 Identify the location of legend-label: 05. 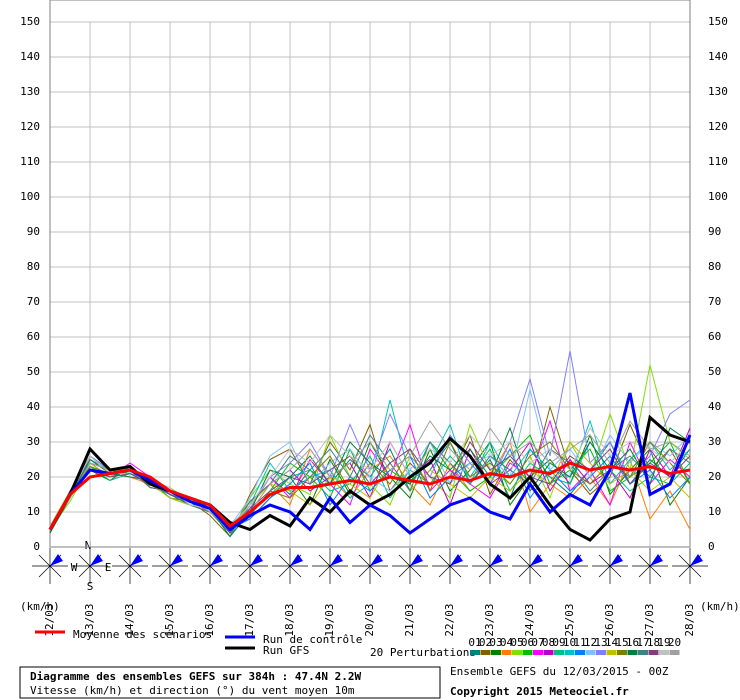
(516, 642).